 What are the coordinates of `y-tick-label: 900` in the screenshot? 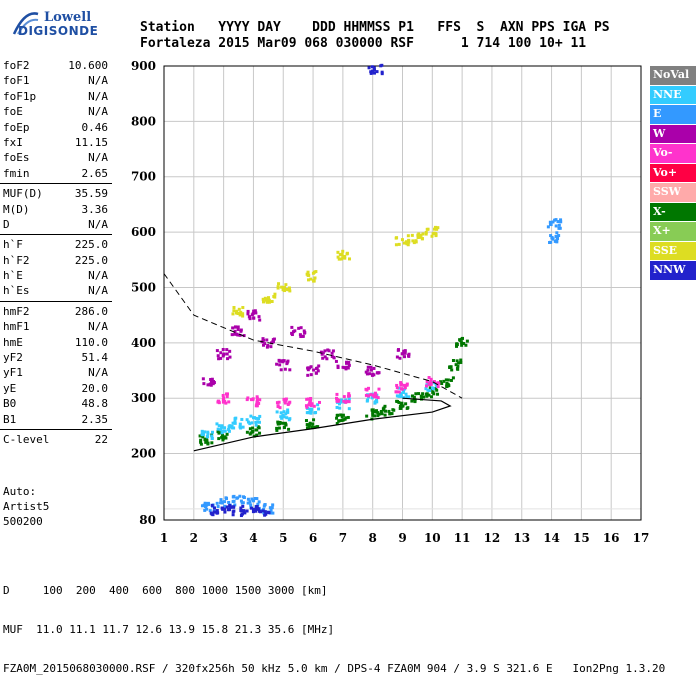 It's located at (143, 66).